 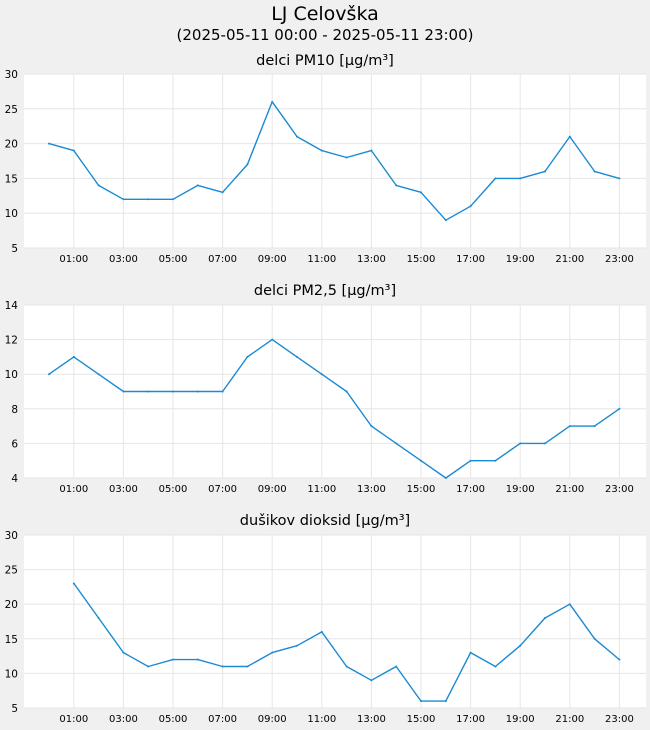 What do you see at coordinates (14, 479) in the screenshot?
I see `y-tick-label: 4` at bounding box center [14, 479].